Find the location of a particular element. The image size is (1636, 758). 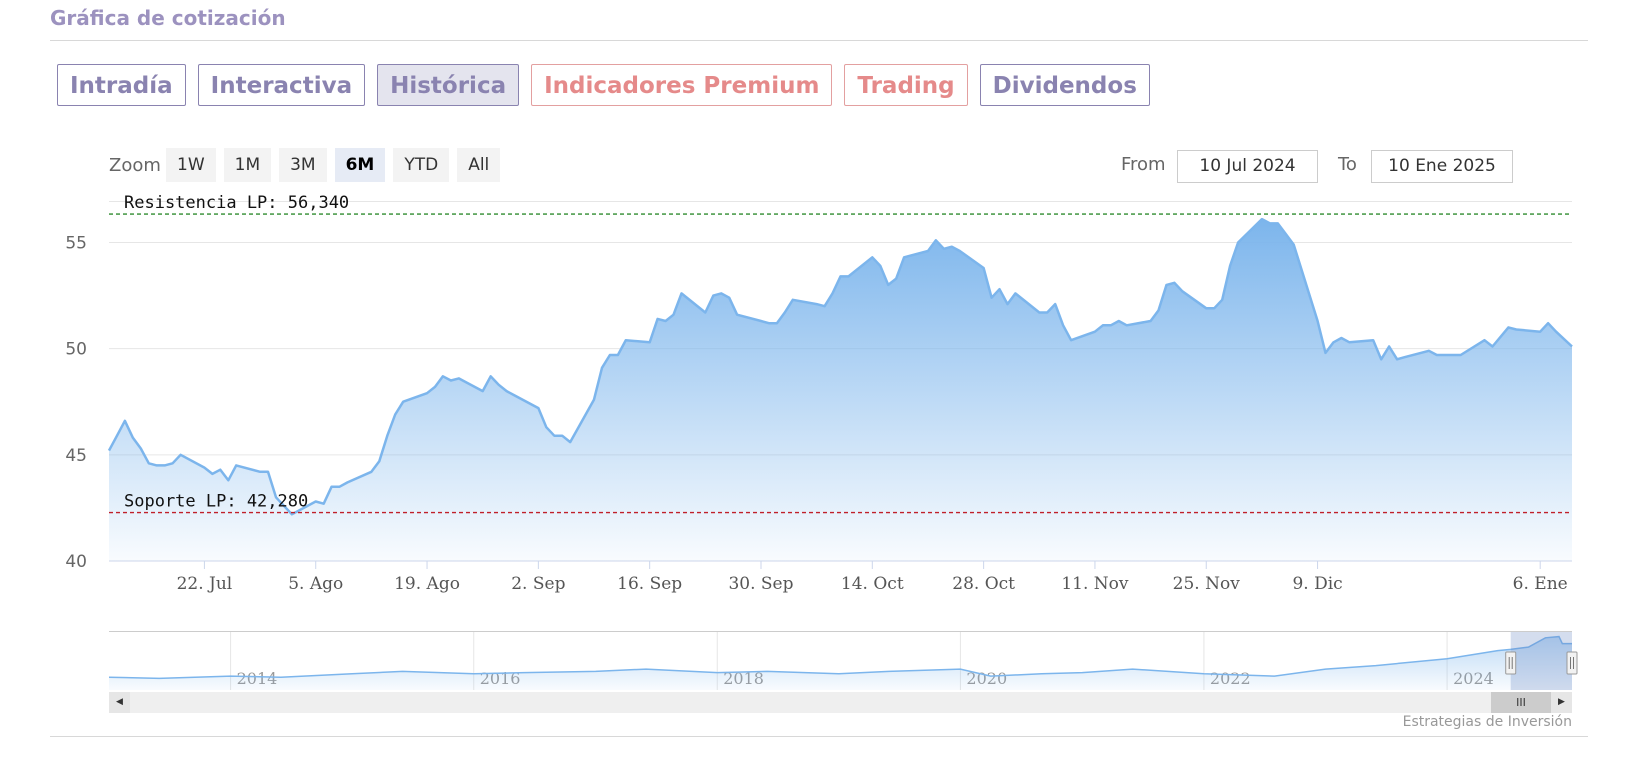

navigator-area is located at coordinates (840, 663).